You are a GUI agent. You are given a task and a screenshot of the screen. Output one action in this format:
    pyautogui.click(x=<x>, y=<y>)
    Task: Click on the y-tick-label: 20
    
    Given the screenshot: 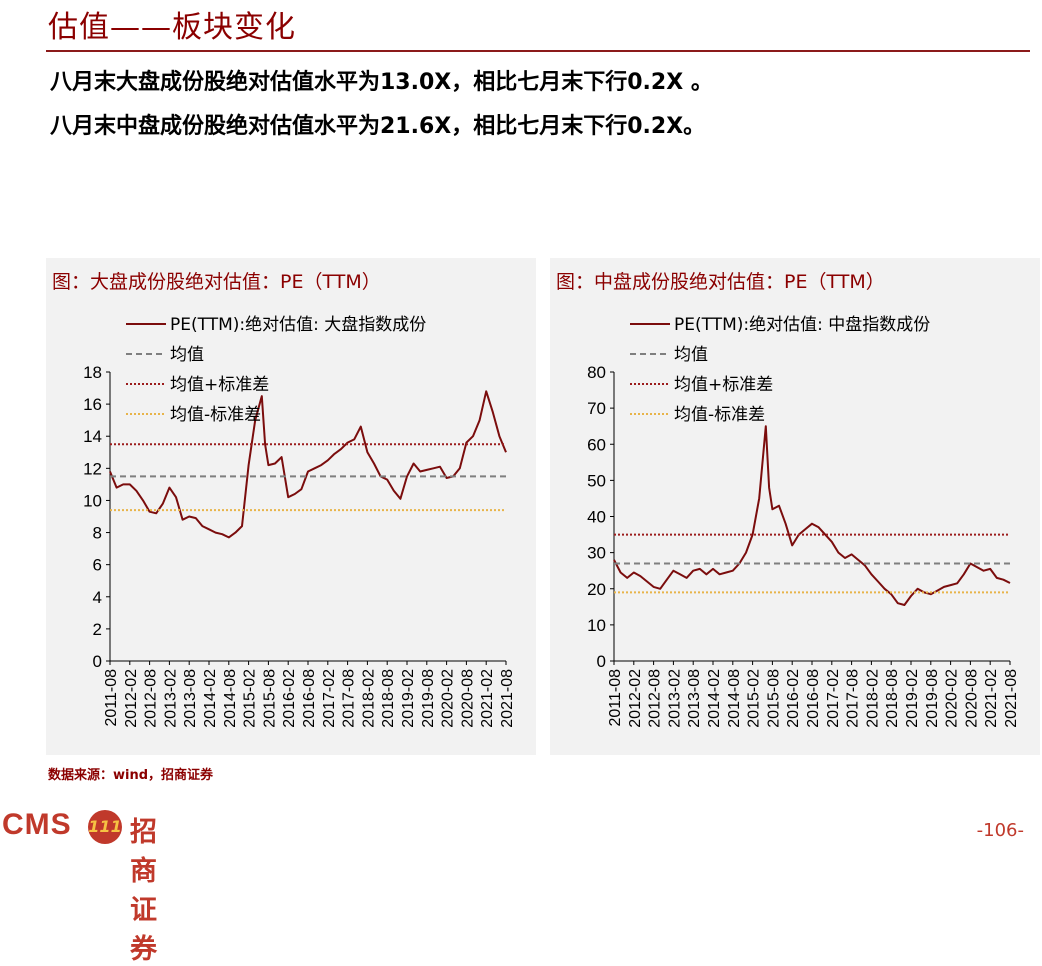 What is the action you would take?
    pyautogui.click(x=596, y=589)
    